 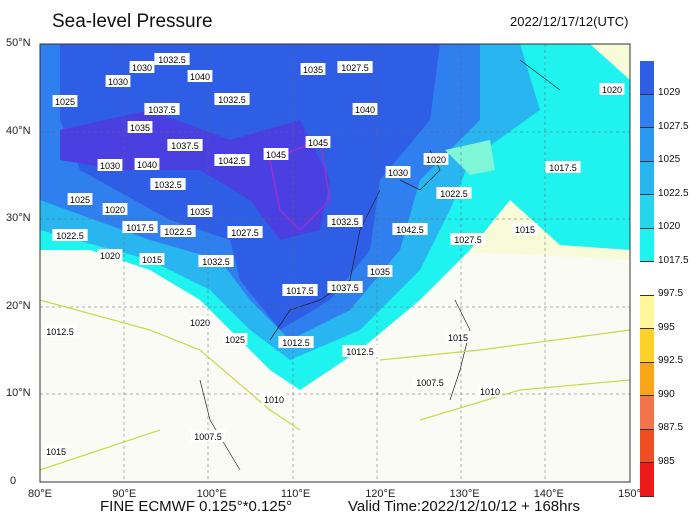 What do you see at coordinates (196, 506) in the screenshot?
I see `model-info: FINE ECMWF 0.125°*0.125°` at bounding box center [196, 506].